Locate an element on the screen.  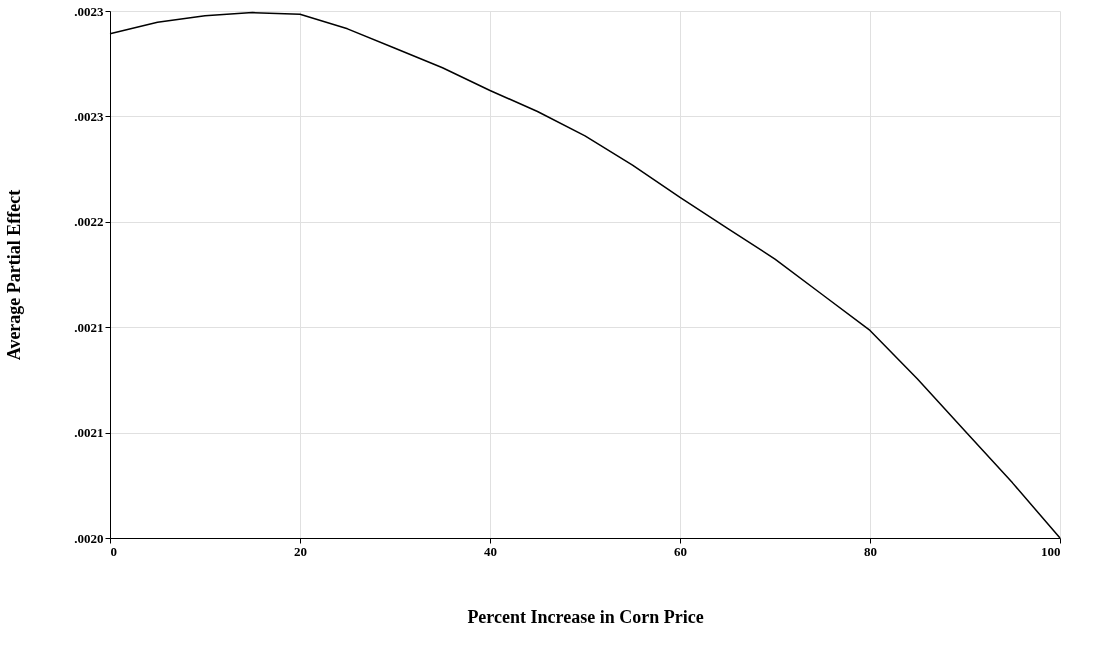
x-tick-label: 80 is located at coordinates (870, 551).